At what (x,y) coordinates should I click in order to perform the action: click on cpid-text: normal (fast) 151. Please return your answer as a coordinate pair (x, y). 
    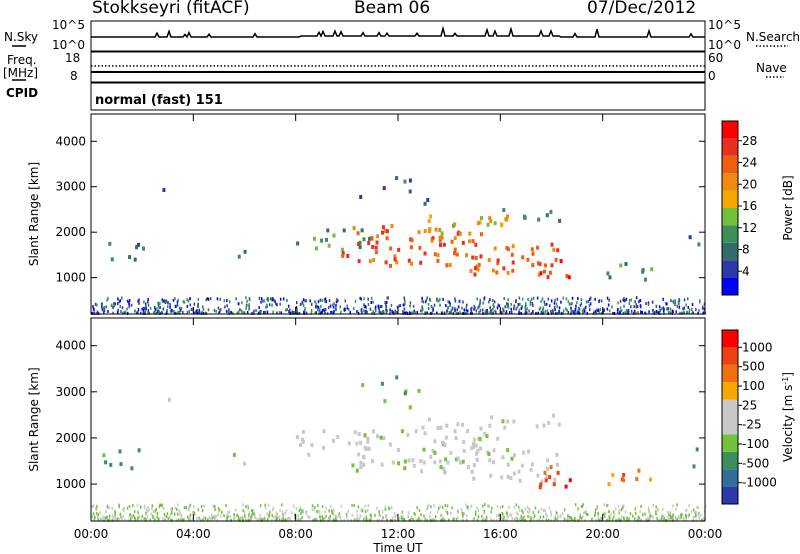
    Looking at the image, I should click on (159, 100).